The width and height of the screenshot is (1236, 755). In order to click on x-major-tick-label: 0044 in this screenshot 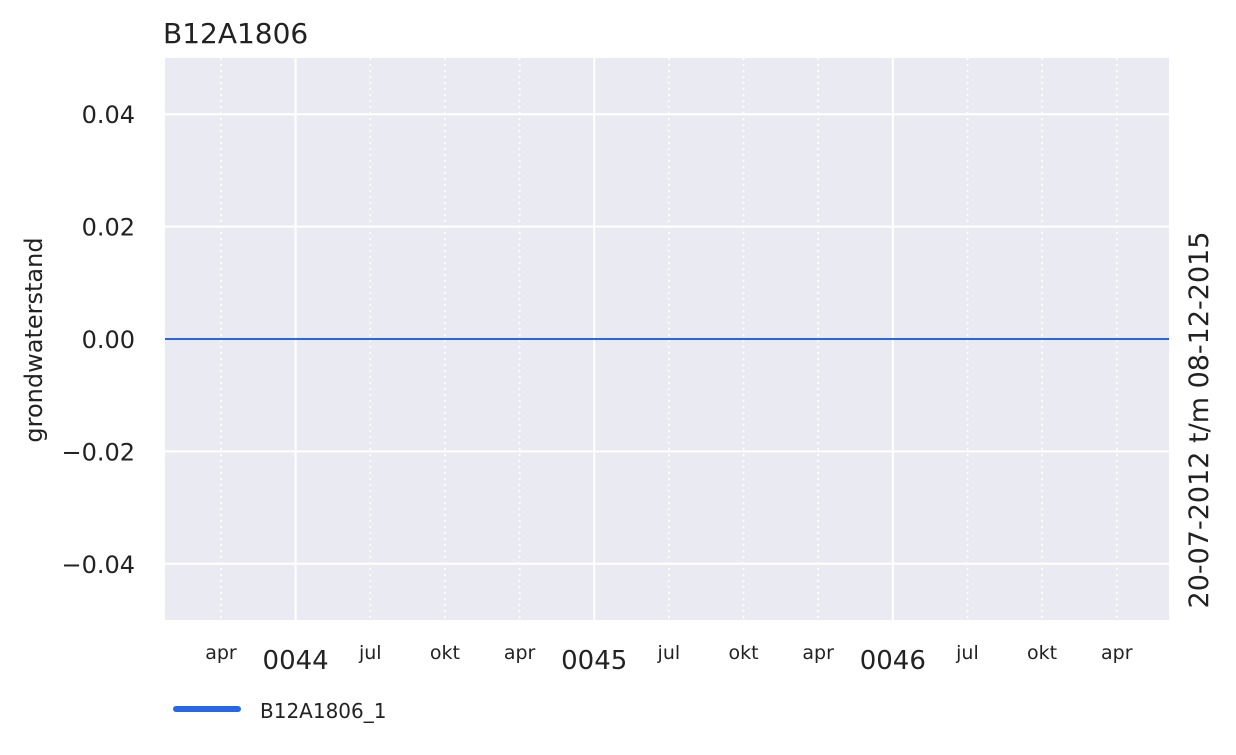, I will do `click(296, 661)`.